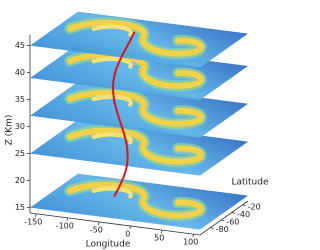  What do you see at coordinates (108, 245) in the screenshot?
I see `x-axis-label: Longitude` at bounding box center [108, 245].